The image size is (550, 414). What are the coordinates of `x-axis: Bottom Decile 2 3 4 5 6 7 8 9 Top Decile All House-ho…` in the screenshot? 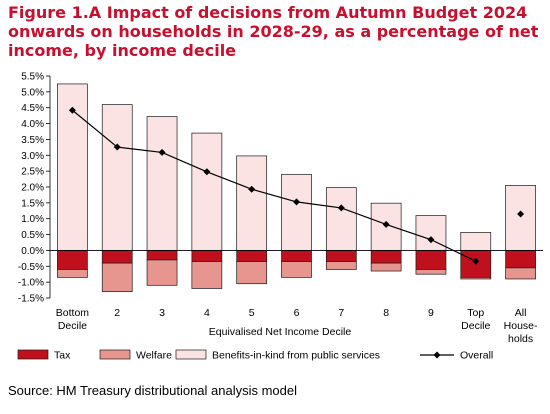 It's located at (297, 326).